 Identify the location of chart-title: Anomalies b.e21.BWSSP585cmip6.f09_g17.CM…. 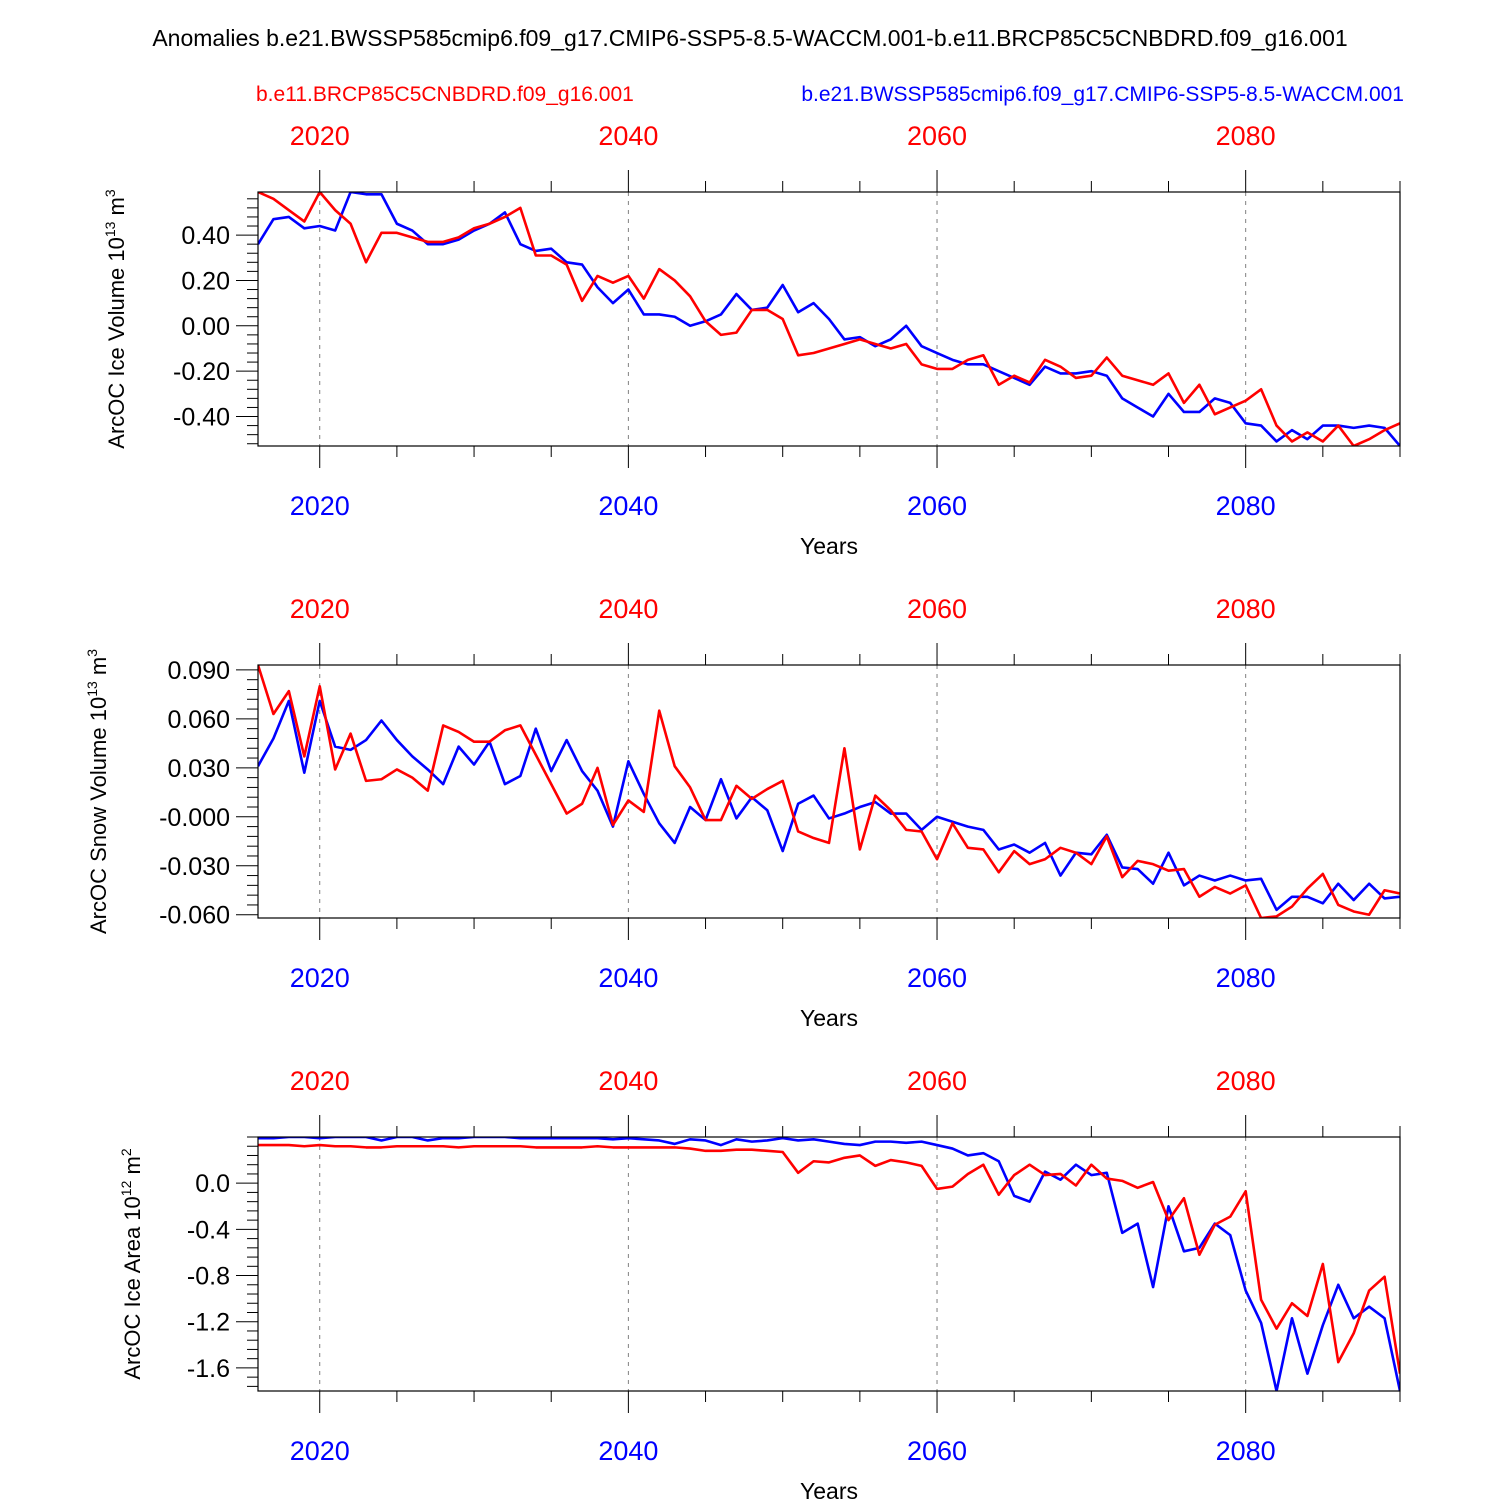
(749, 38).